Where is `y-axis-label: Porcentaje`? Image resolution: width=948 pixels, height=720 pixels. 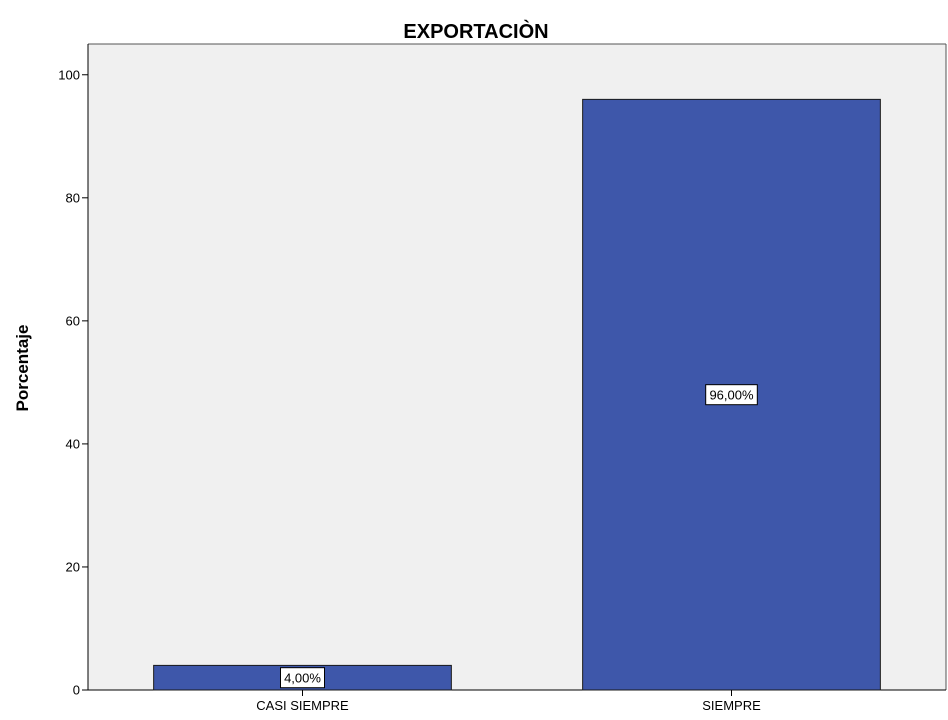 y-axis-label: Porcentaje is located at coordinates (22, 368).